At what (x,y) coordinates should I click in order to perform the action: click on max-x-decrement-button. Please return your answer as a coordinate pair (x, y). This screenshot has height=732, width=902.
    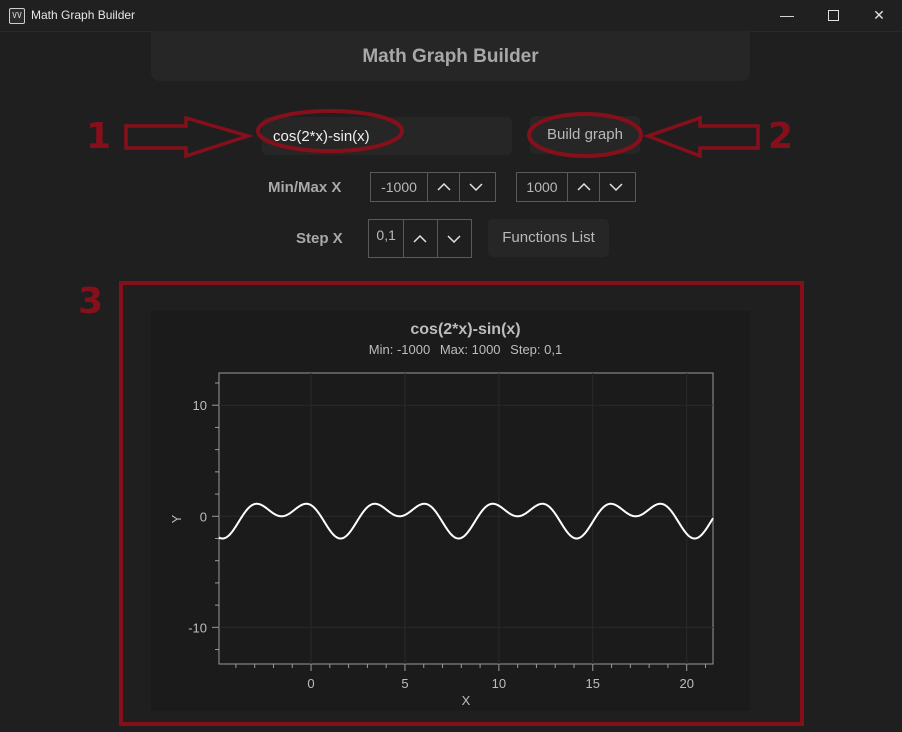
    Looking at the image, I should click on (616, 187).